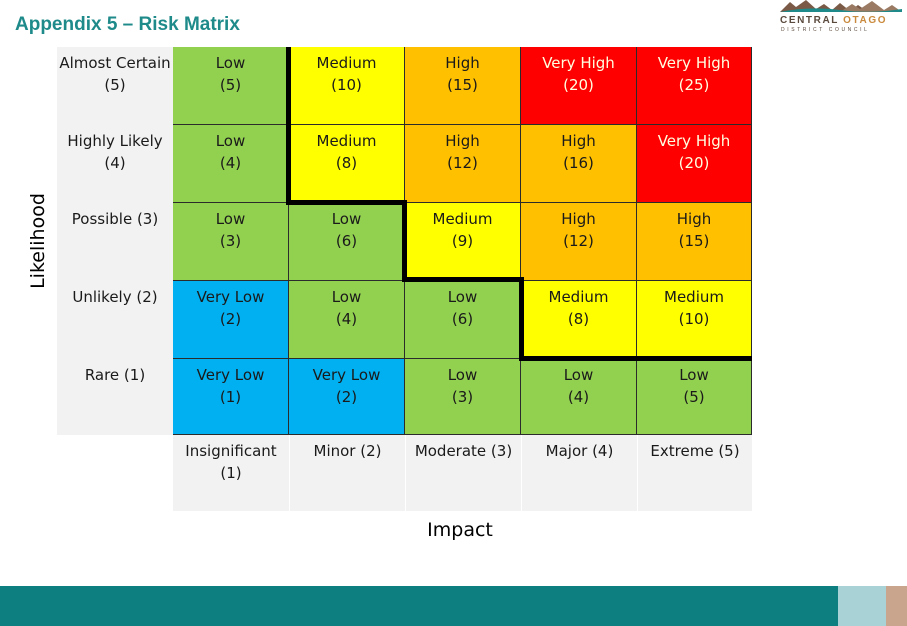  I want to click on row-label-text: Unlikely (2), so click(115, 297).